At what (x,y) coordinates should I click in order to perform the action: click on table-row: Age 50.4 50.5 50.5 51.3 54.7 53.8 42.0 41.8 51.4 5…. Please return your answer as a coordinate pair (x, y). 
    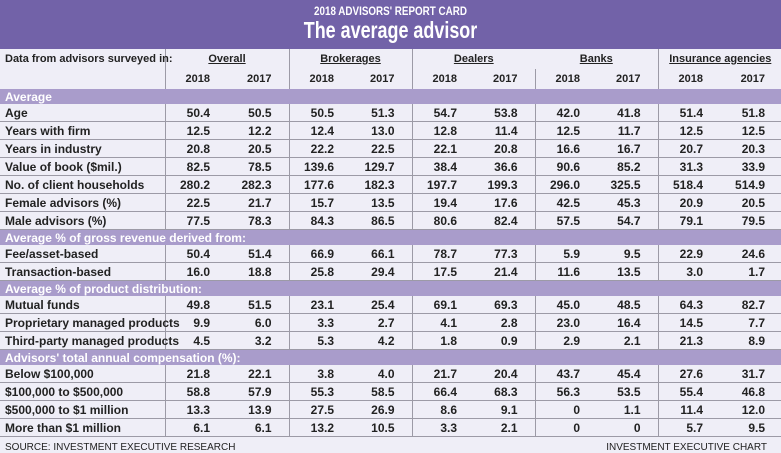
    Looking at the image, I should click on (390, 113).